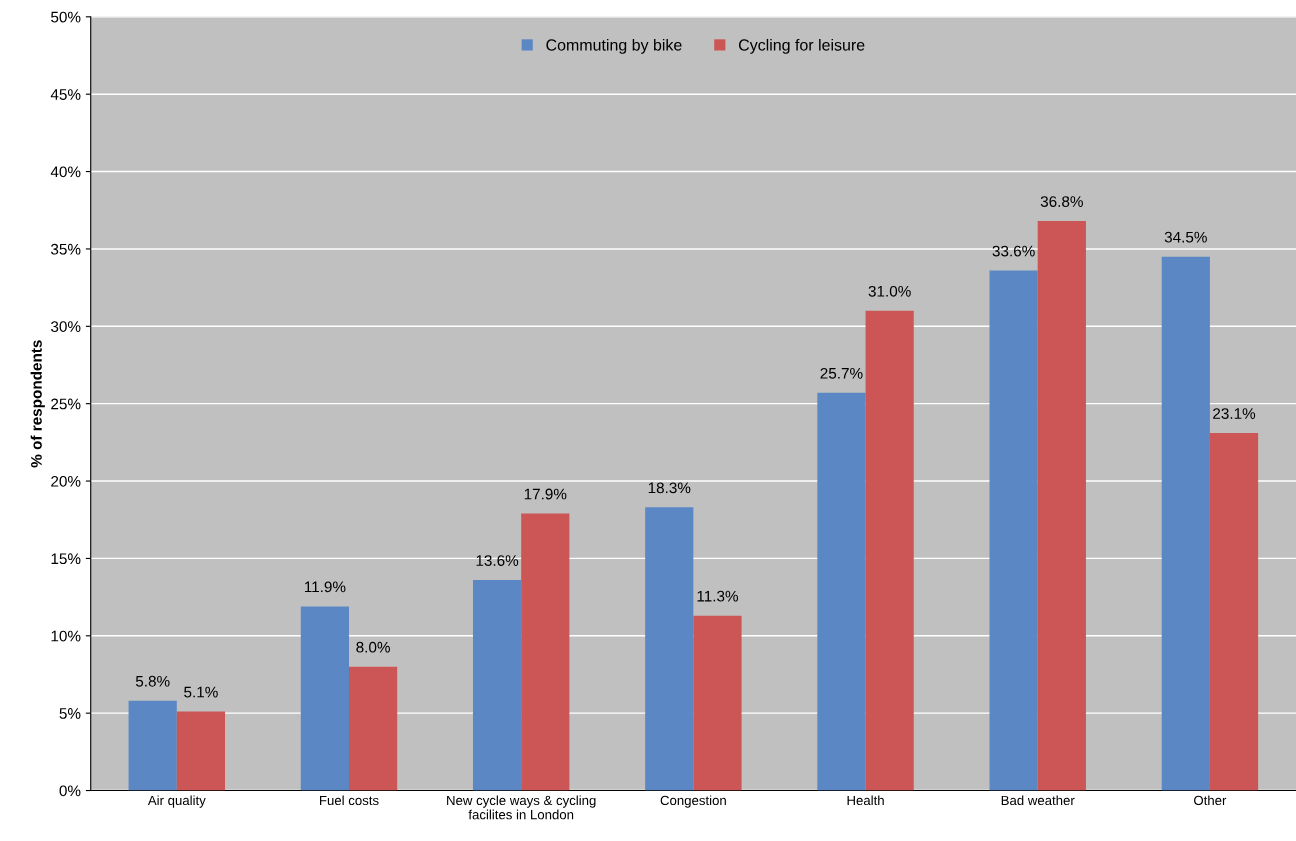 This screenshot has width=1296, height=841. What do you see at coordinates (65, 172) in the screenshot?
I see `y-tick-label: 40%` at bounding box center [65, 172].